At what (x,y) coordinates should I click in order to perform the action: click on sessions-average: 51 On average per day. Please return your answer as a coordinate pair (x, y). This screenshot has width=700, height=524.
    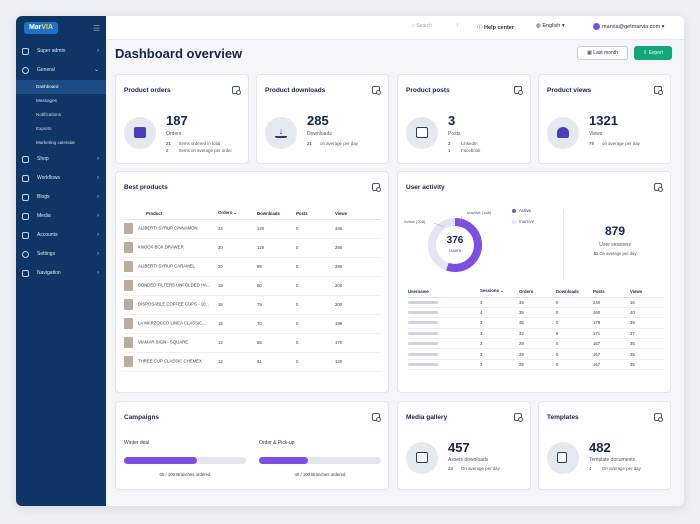
    Looking at the image, I should click on (615, 253).